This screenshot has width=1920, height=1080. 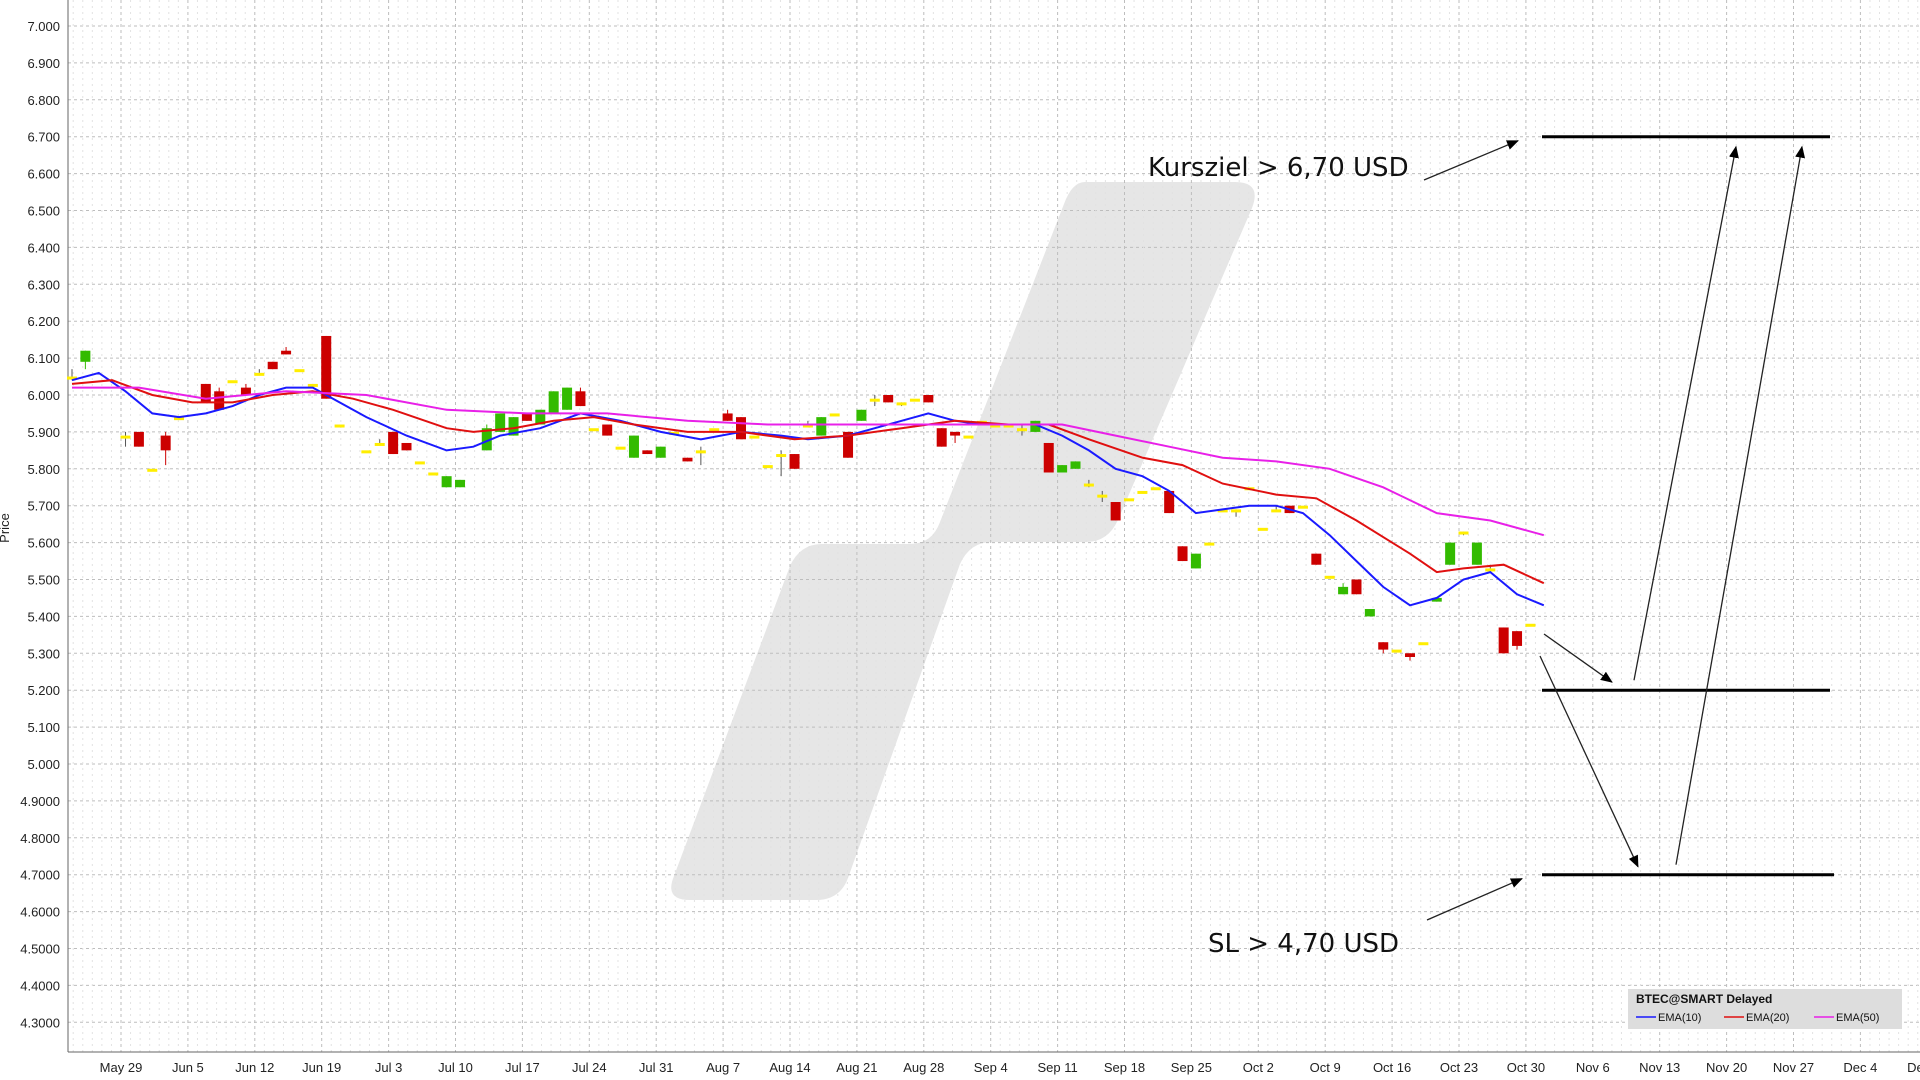 What do you see at coordinates (43, 653) in the screenshot?
I see `y-tick-label: 5.300` at bounding box center [43, 653].